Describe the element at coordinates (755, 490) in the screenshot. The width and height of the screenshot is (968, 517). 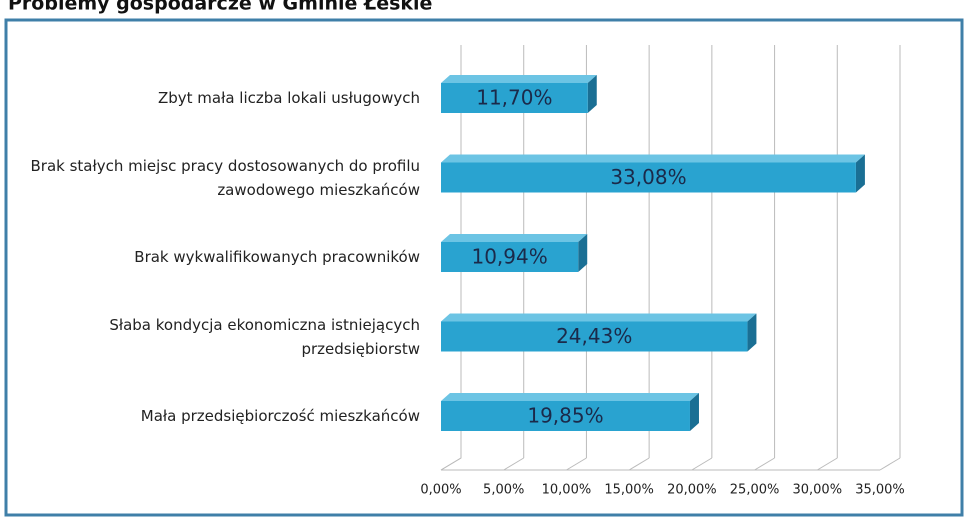
I see `x-tick-label: 25,00%` at that location.